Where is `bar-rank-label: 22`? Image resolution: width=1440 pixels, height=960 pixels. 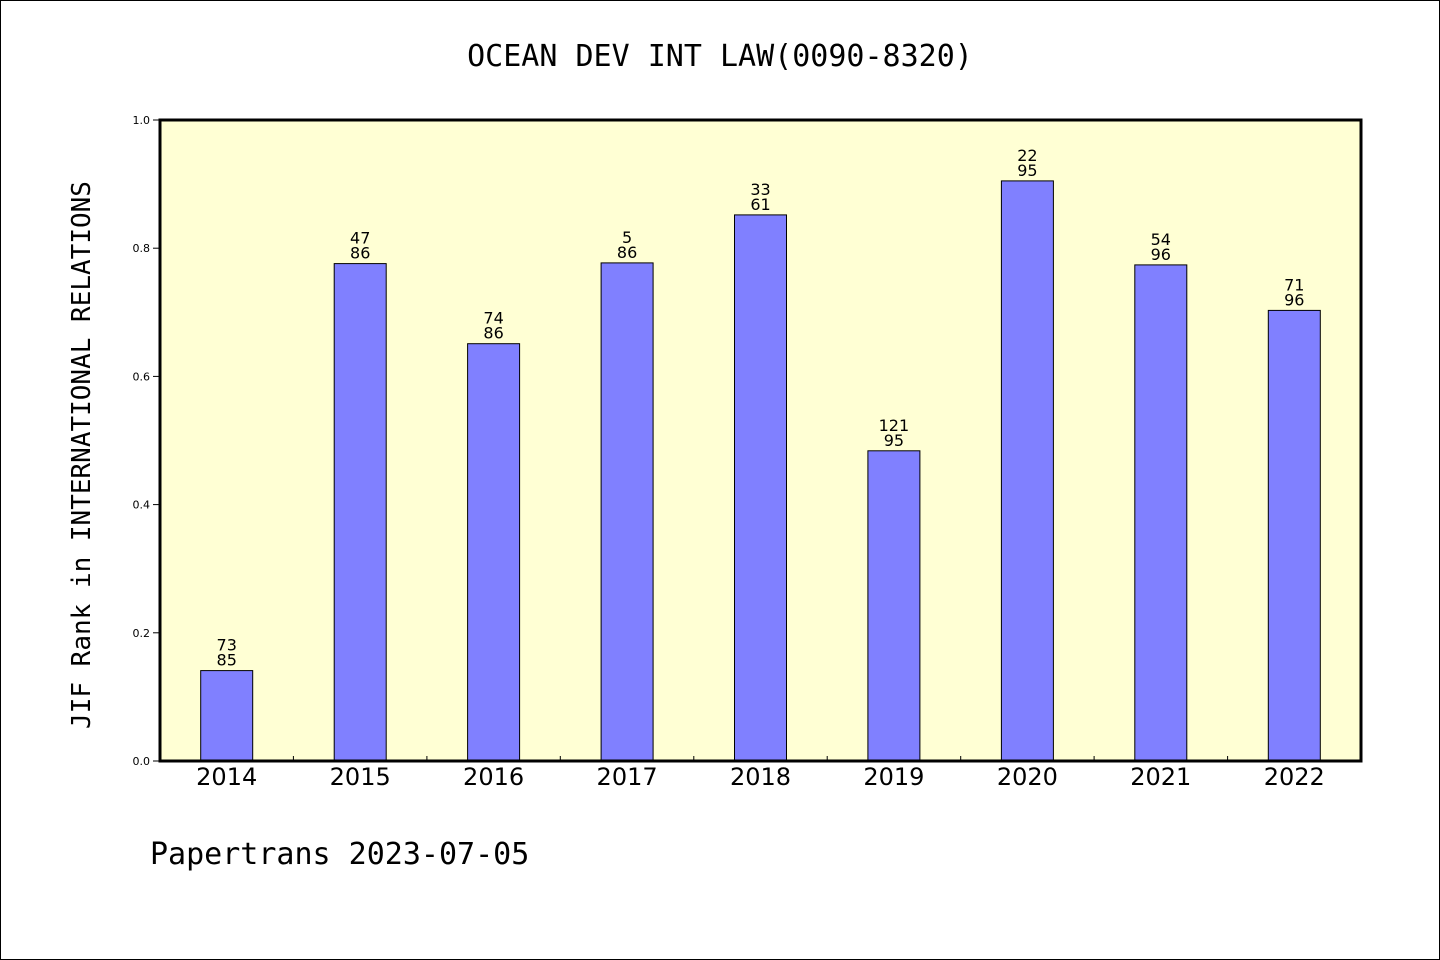 bar-rank-label: 22 is located at coordinates (1027, 155).